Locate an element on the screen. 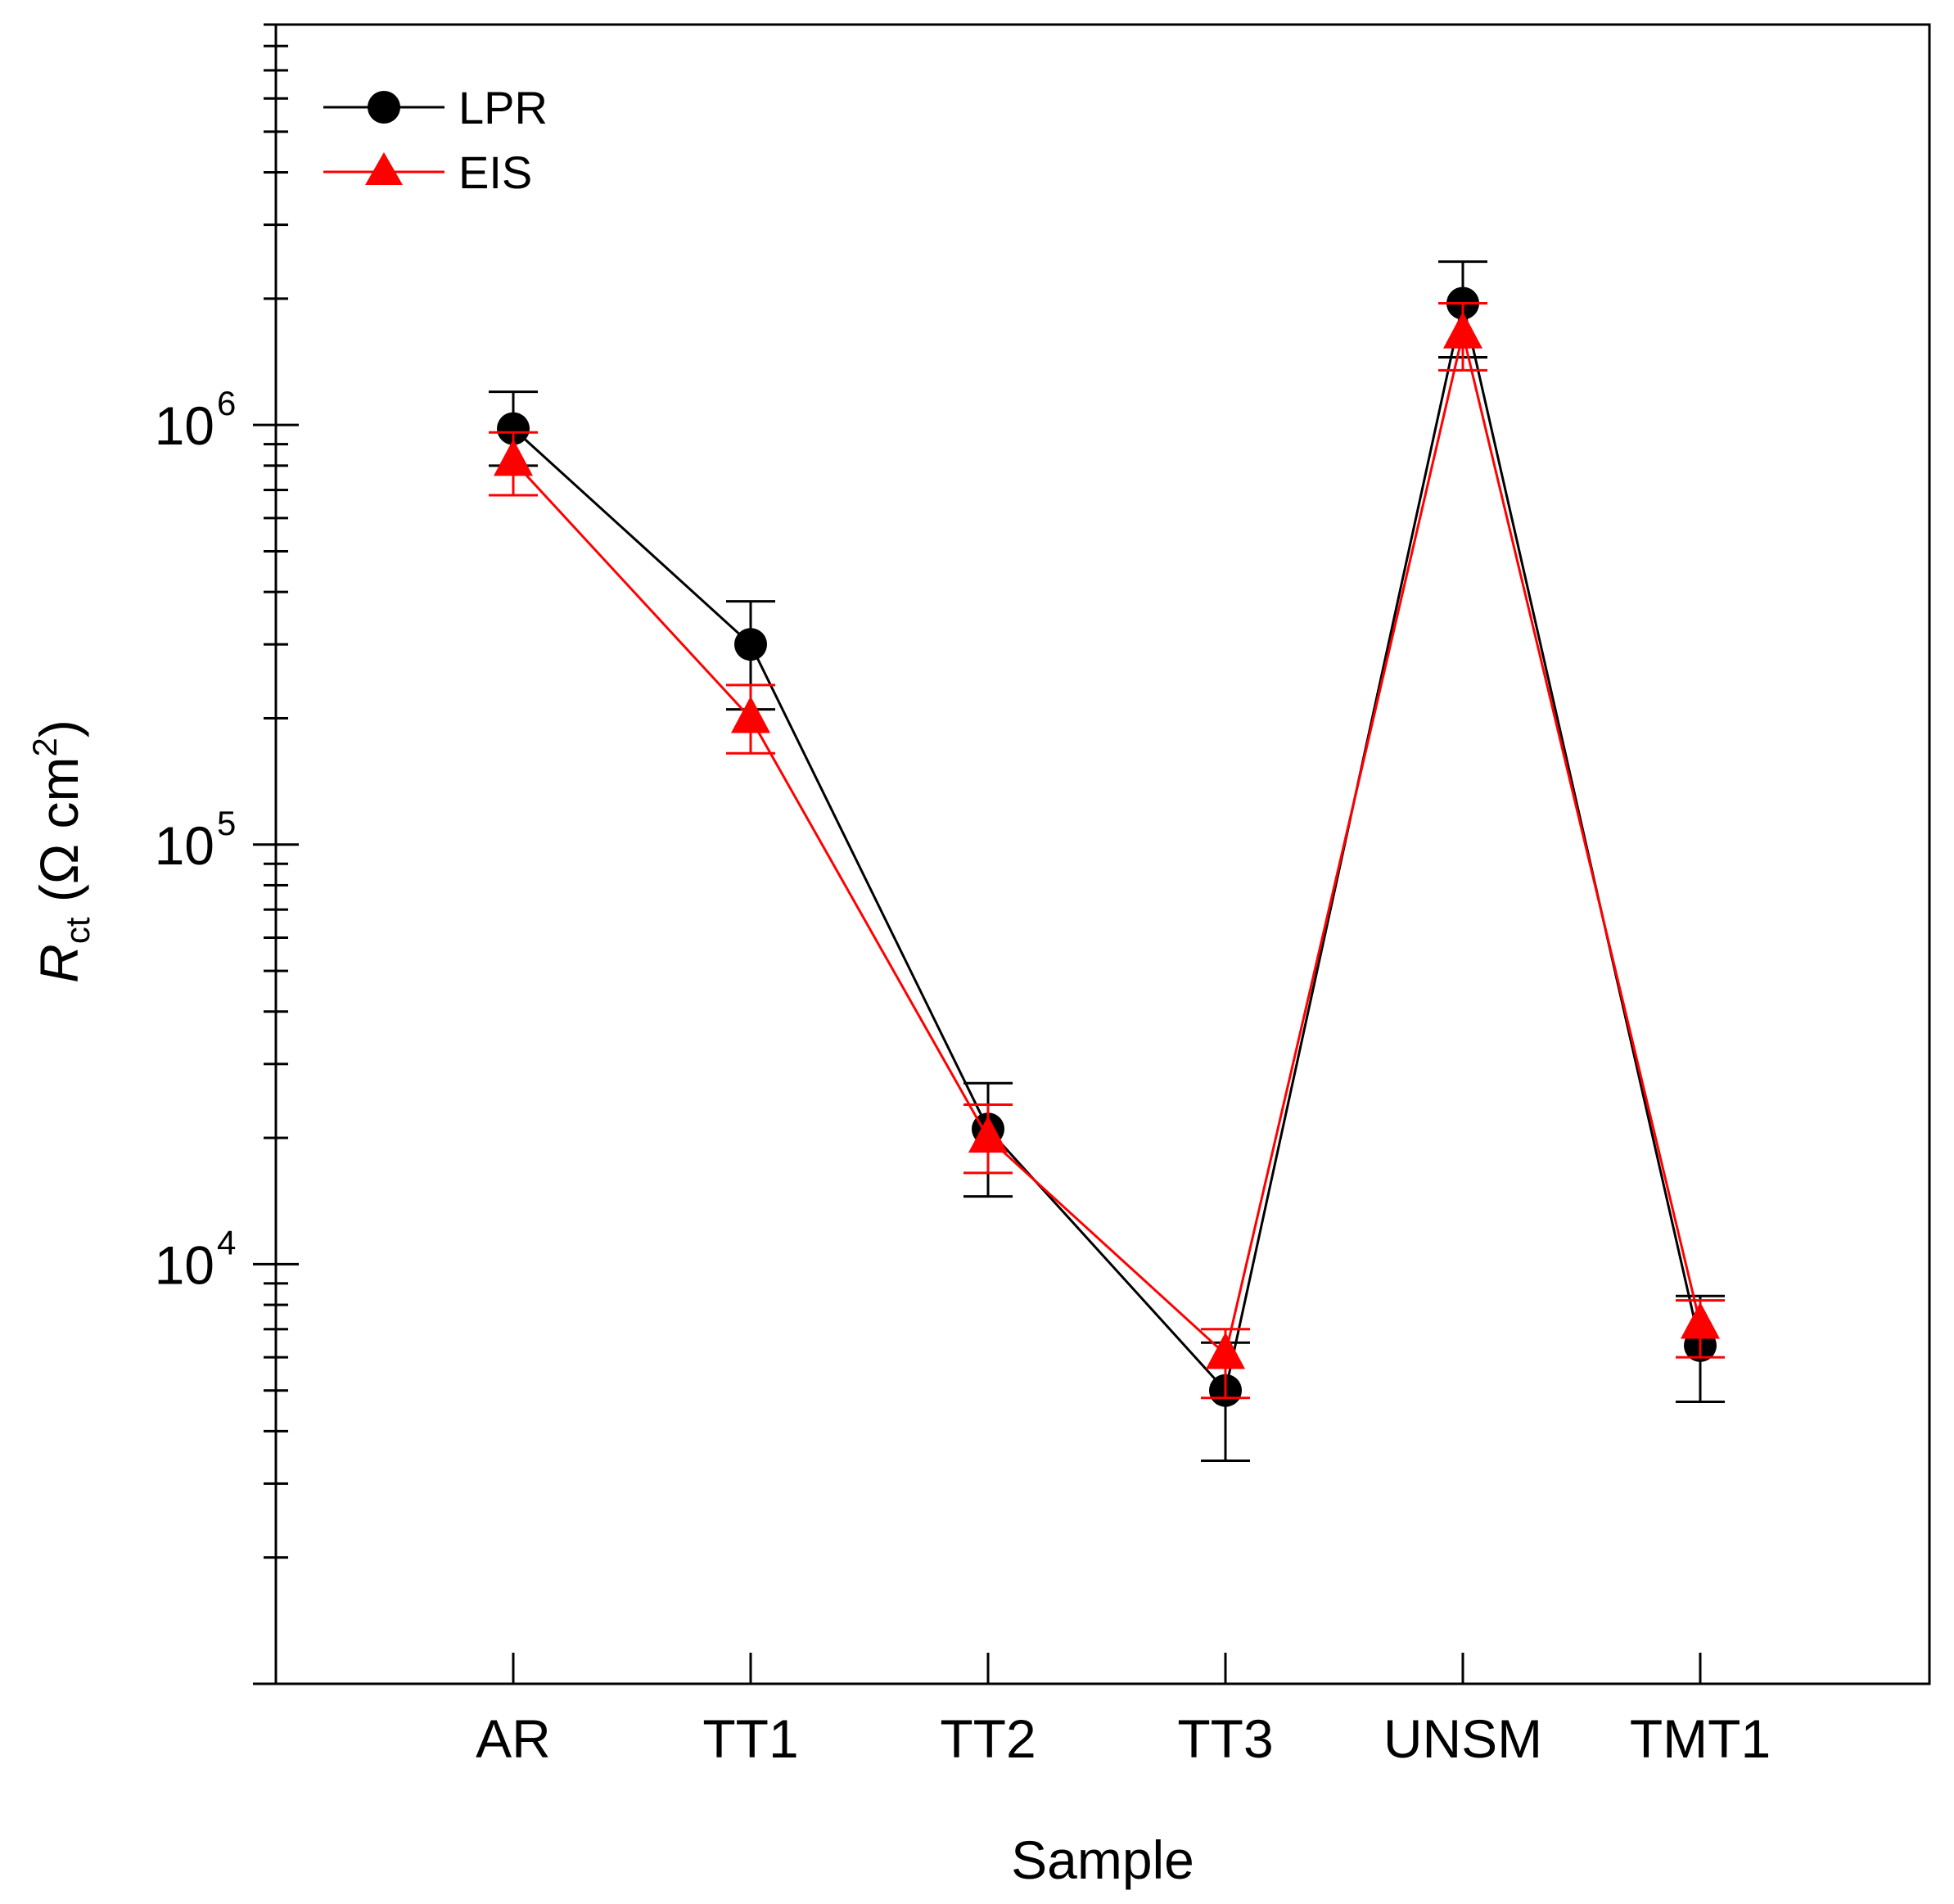 The image size is (1954, 1904). y-axis-symbol: R is located at coordinates (59, 964).